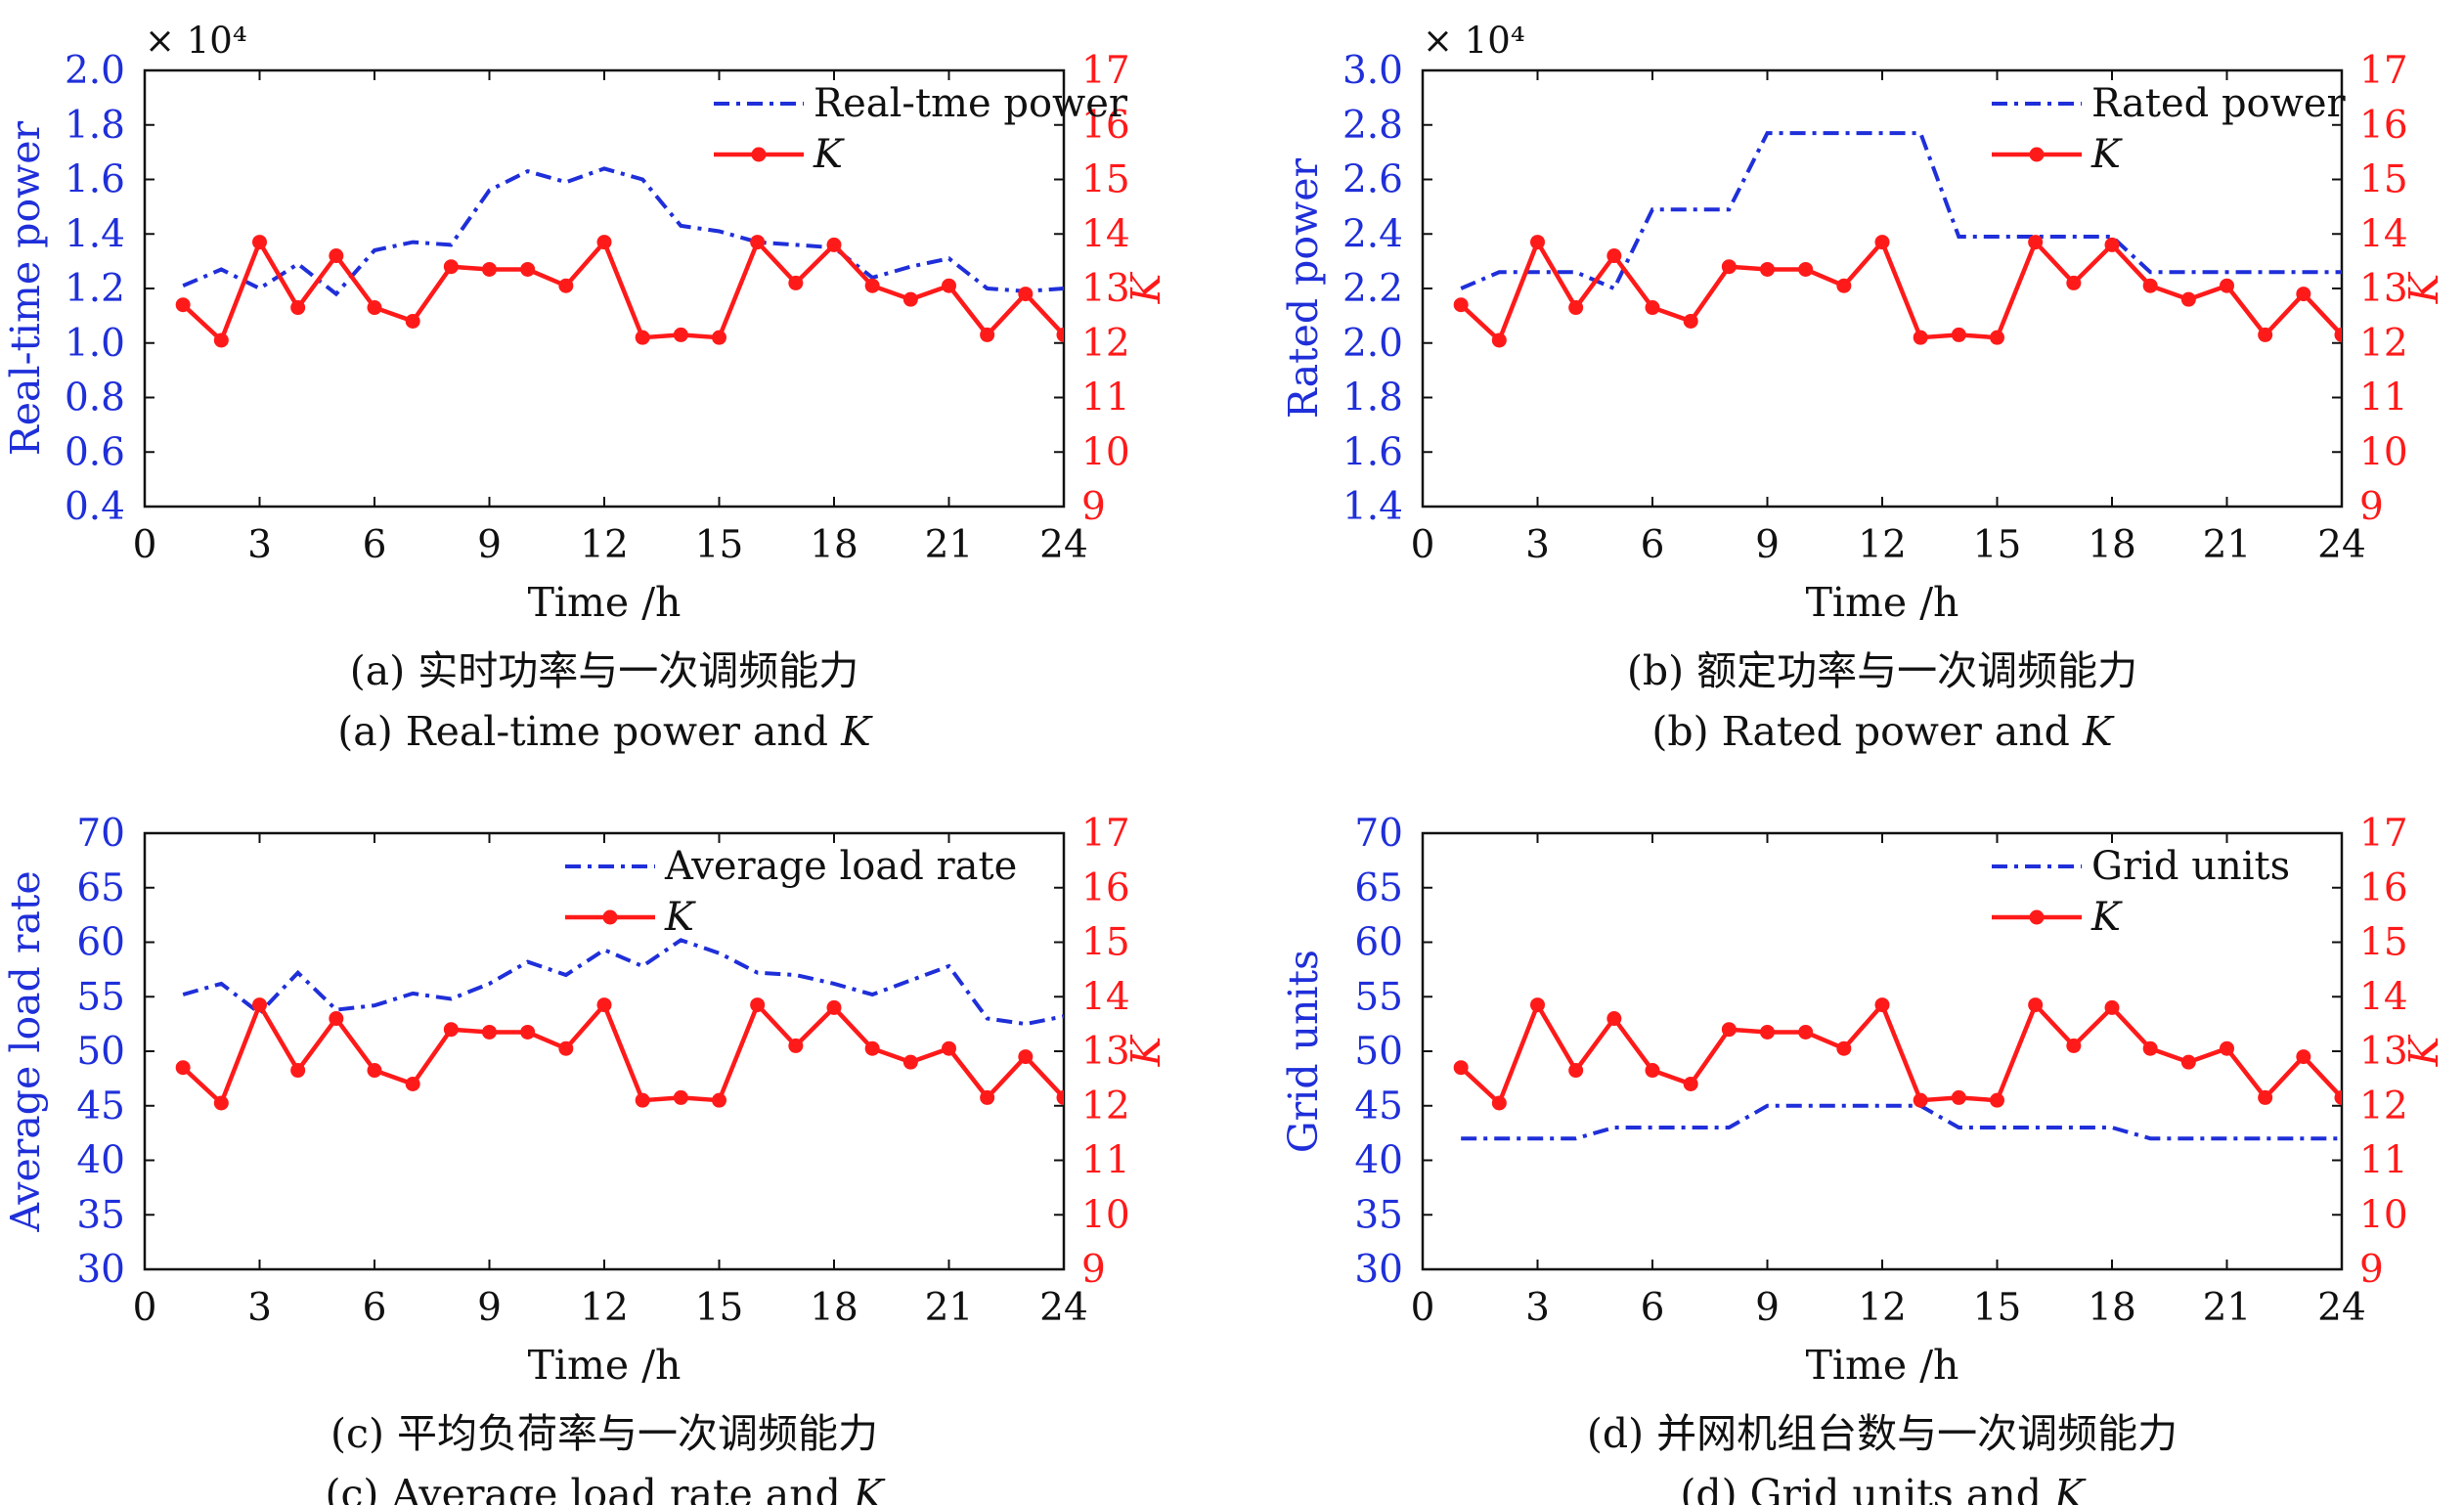 This screenshot has height=1505, width=2464. Describe the element at coordinates (95, 126) in the screenshot. I see `y-left-tick-label: 1.8` at that location.